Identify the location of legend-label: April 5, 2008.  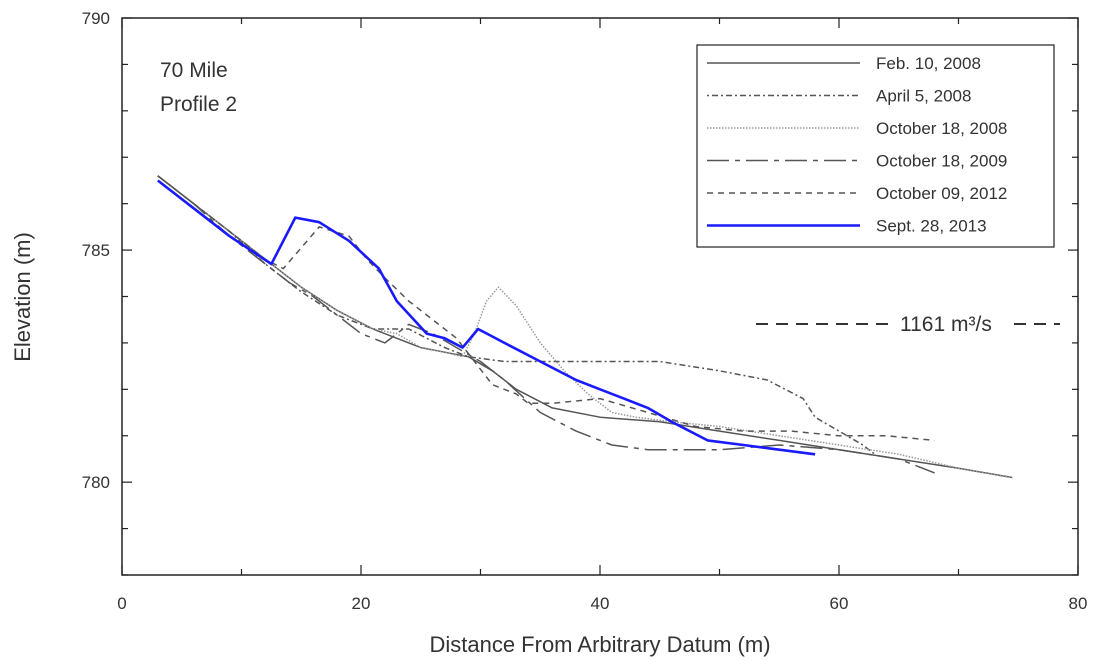
(923, 96).